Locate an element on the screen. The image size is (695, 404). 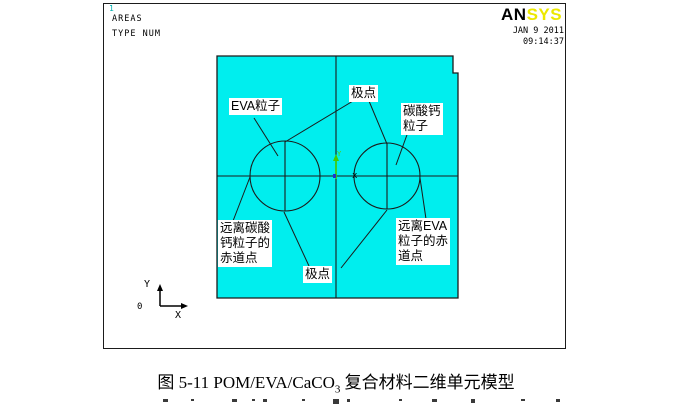
label-pole-bottom: 极点 is located at coordinates (318, 274).